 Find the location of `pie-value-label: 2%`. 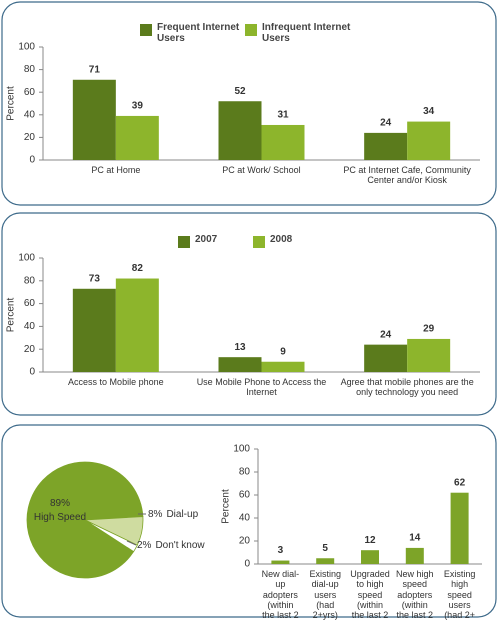

pie-value-label: 2% is located at coordinates (144, 545).